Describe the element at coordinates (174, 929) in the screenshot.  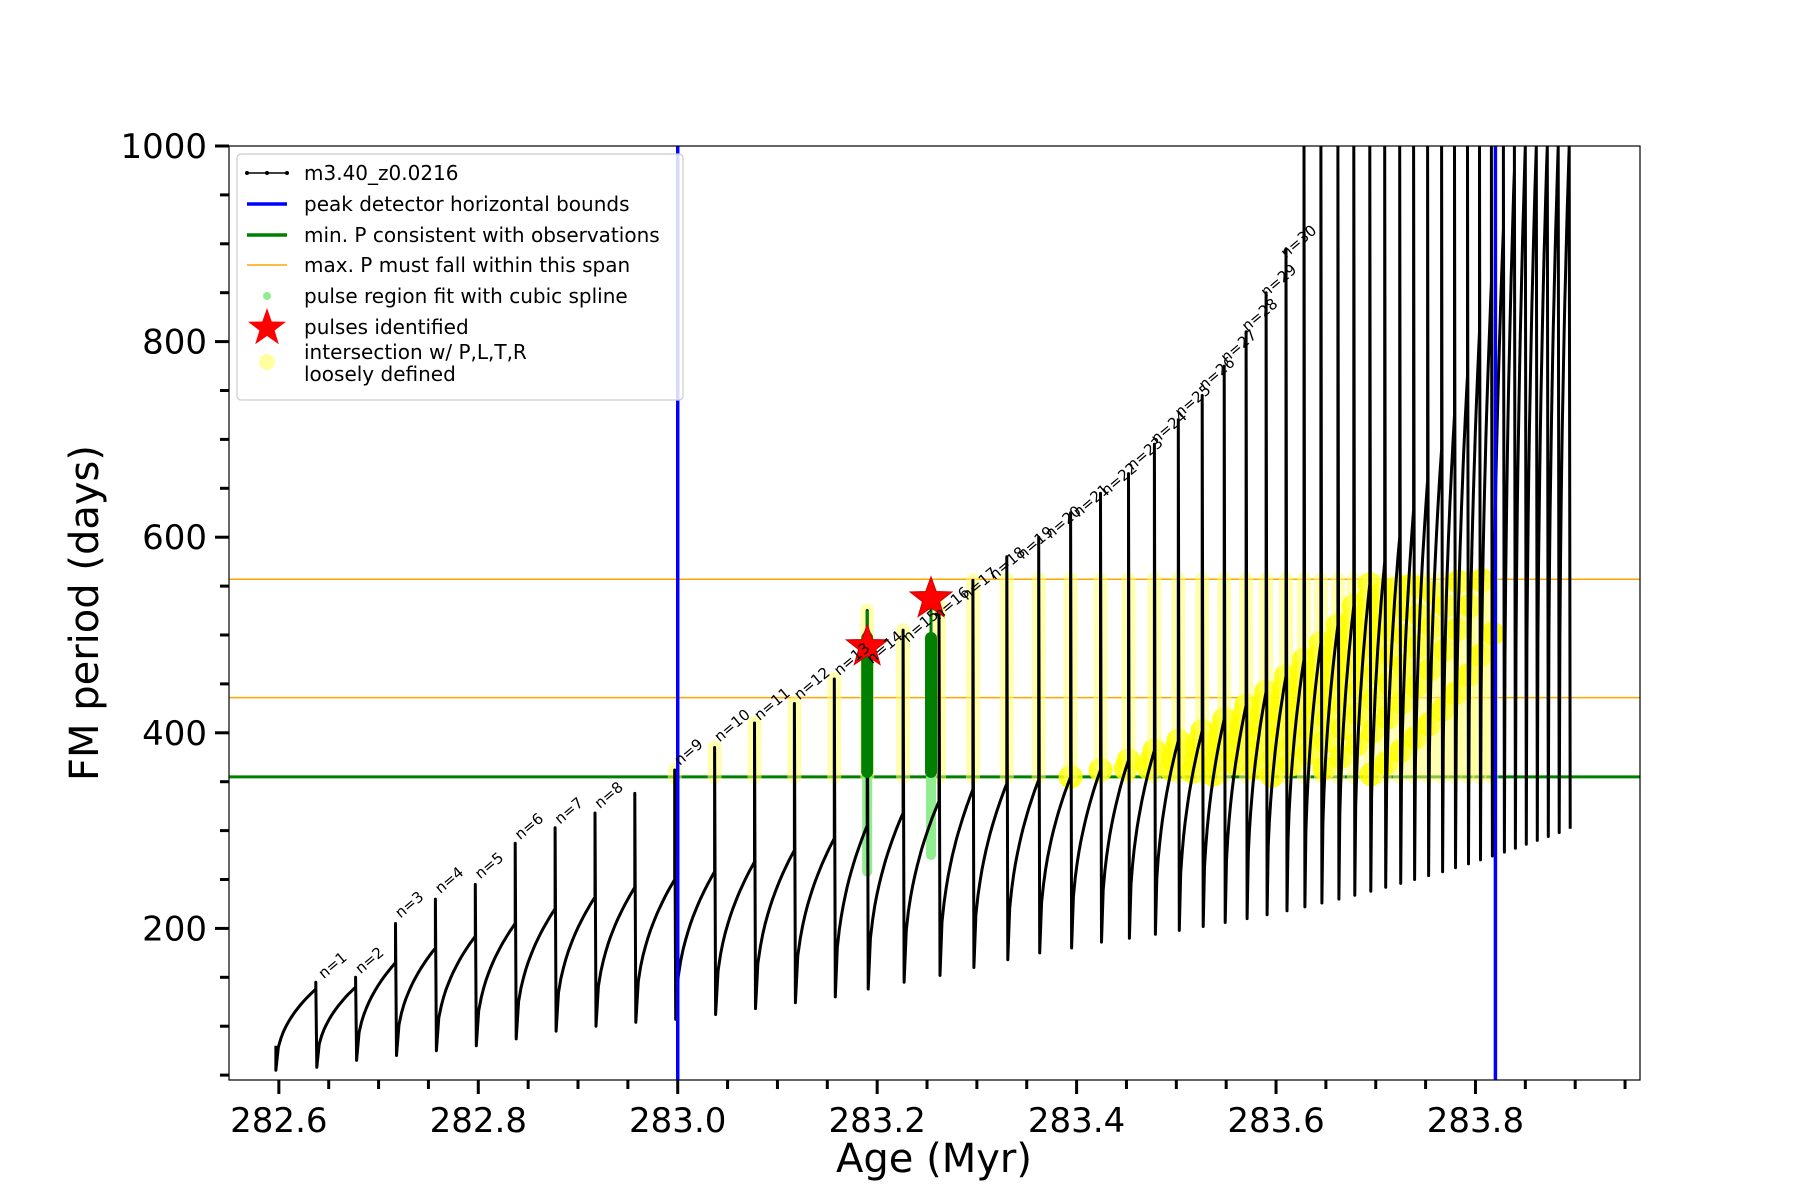
I see `y-tick-label: 200` at that location.